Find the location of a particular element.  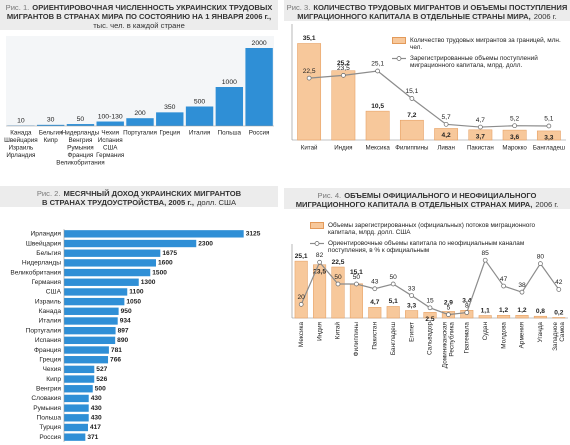

line-value-label: 82 is located at coordinates (320, 255).